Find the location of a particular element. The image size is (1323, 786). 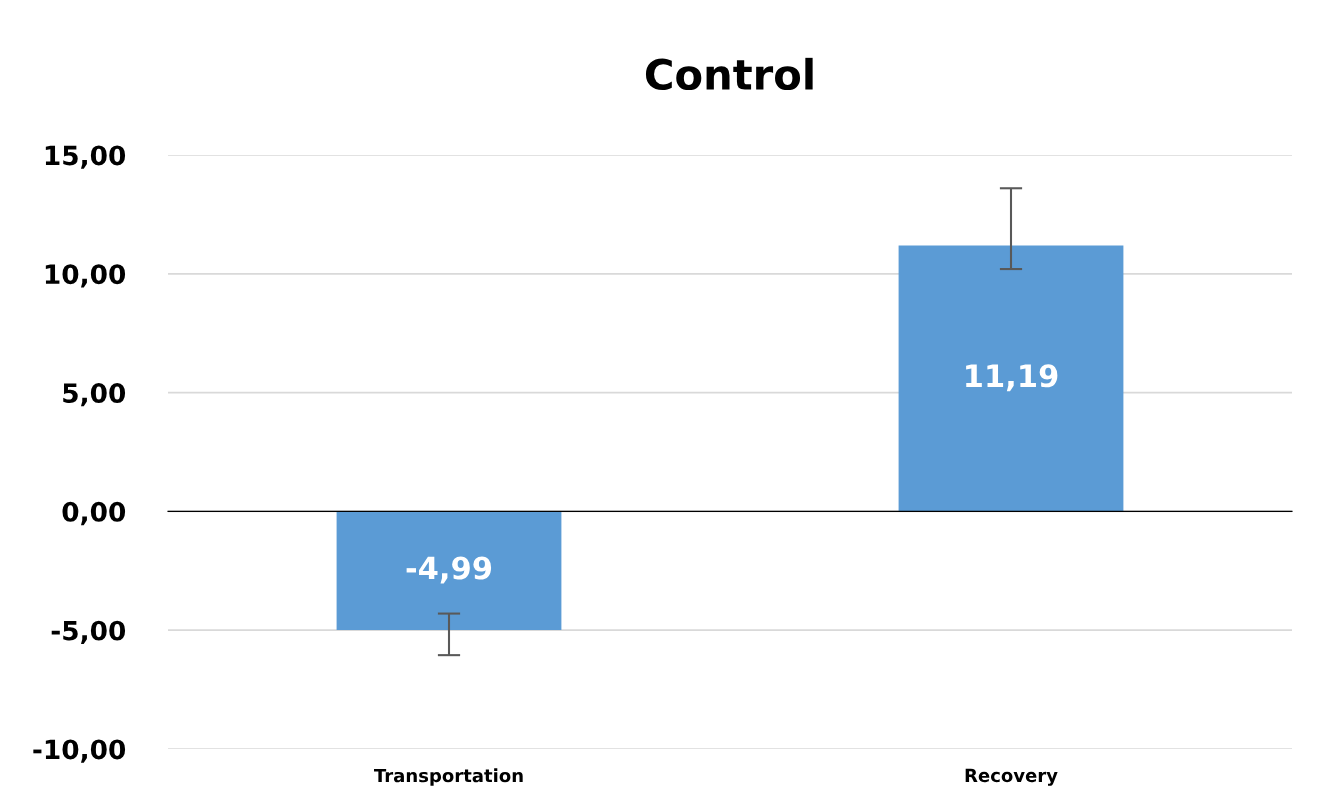

data-label: -4,99 is located at coordinates (449, 570).